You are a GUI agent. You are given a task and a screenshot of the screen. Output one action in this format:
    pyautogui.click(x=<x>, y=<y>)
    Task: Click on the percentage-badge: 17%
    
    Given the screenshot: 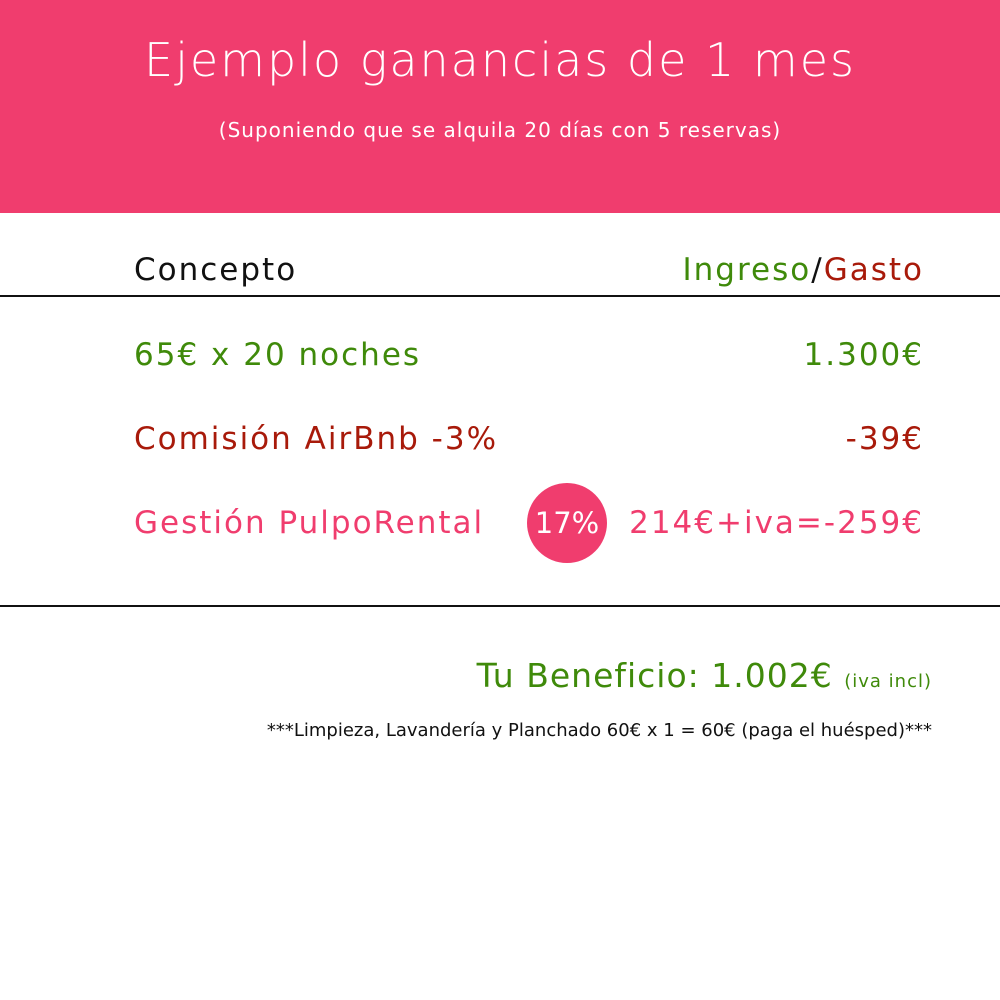 What is the action you would take?
    pyautogui.click(x=567, y=523)
    